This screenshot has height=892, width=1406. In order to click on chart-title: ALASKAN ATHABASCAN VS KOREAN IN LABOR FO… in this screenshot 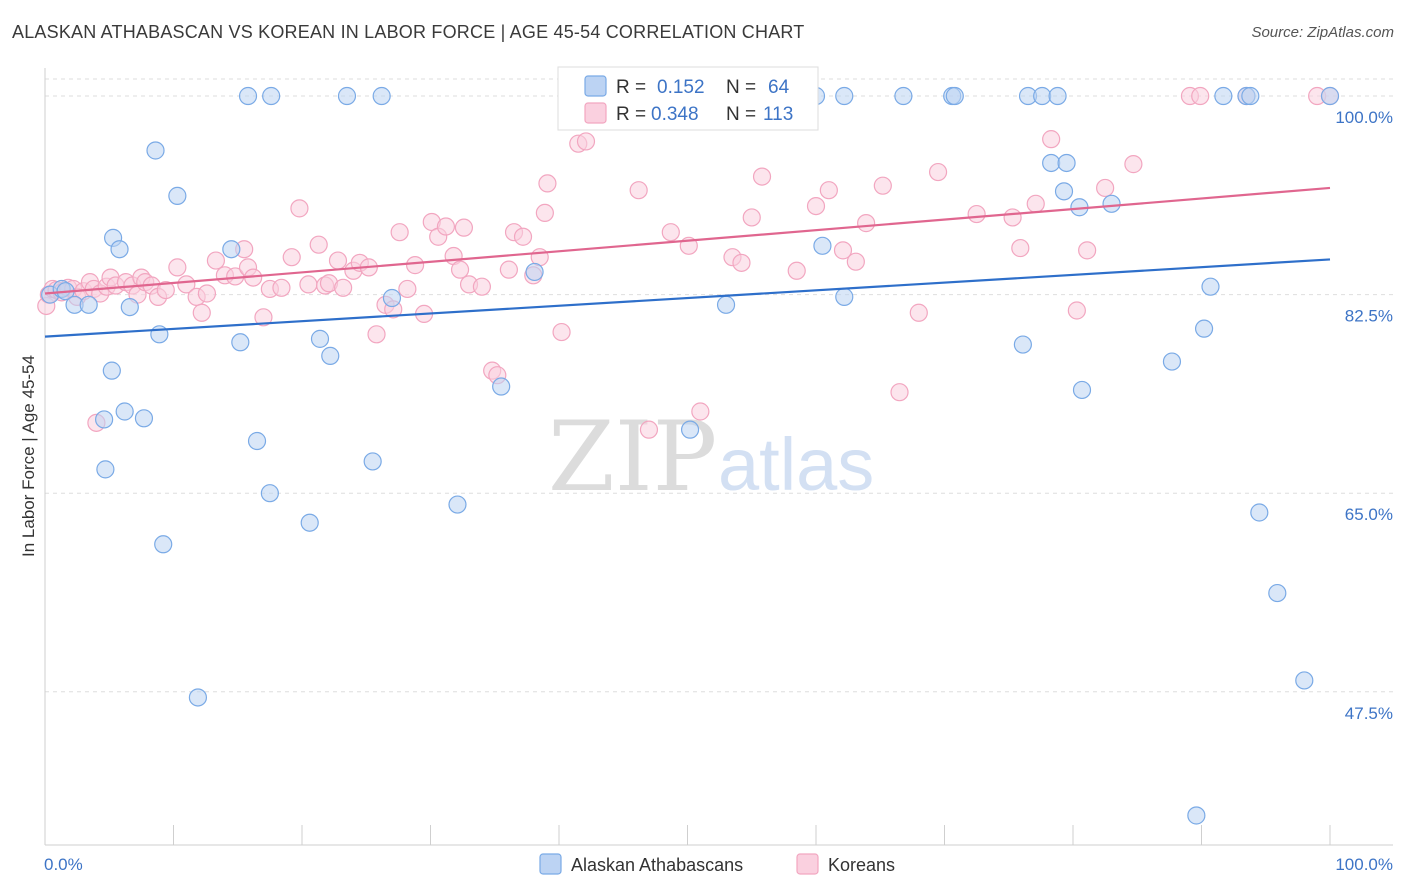, I will do `click(408, 32)`.